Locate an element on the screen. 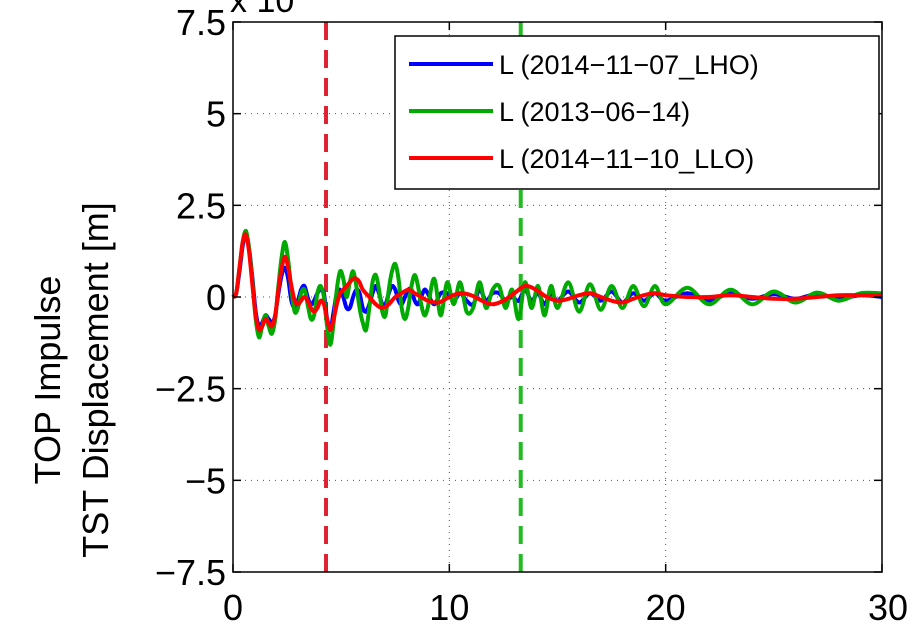 The image size is (911, 628). y-tick-label: −5 is located at coordinates (205, 480).